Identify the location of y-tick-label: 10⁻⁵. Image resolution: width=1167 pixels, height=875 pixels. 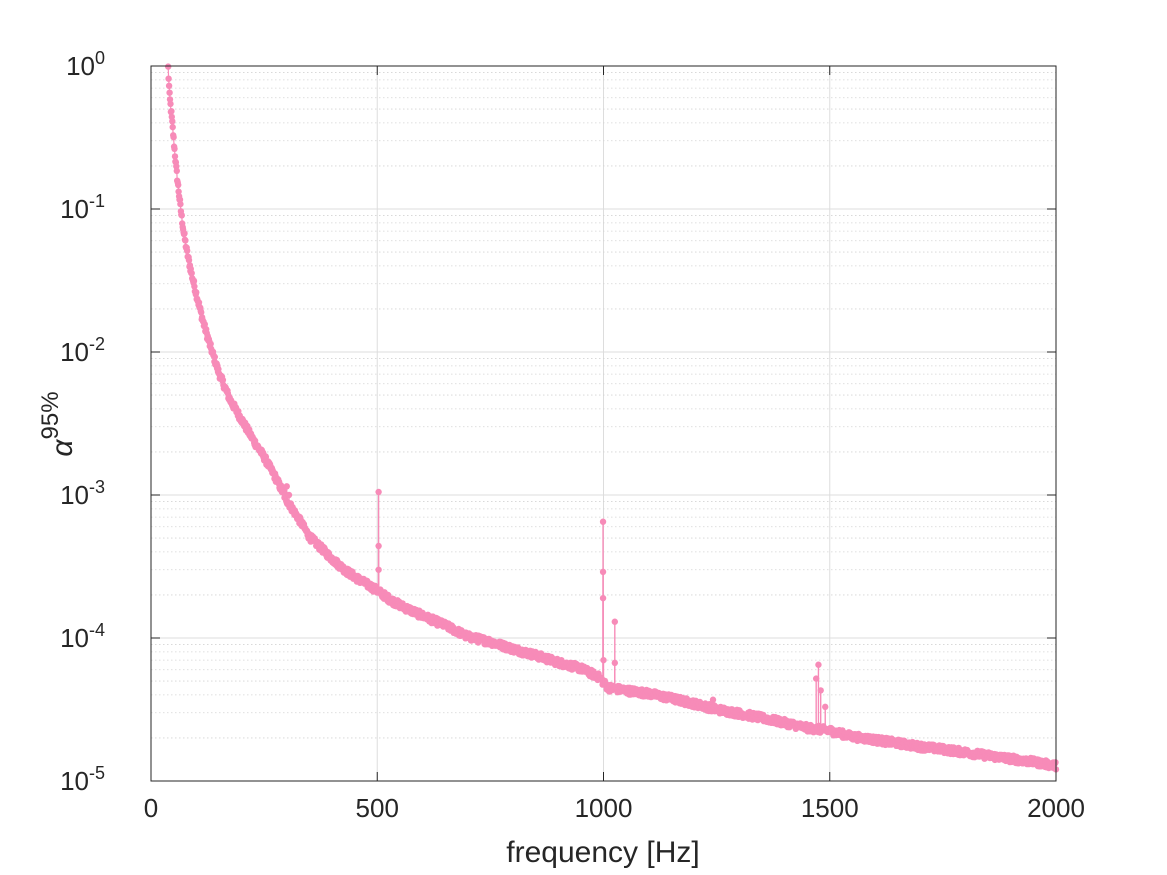
(82, 779).